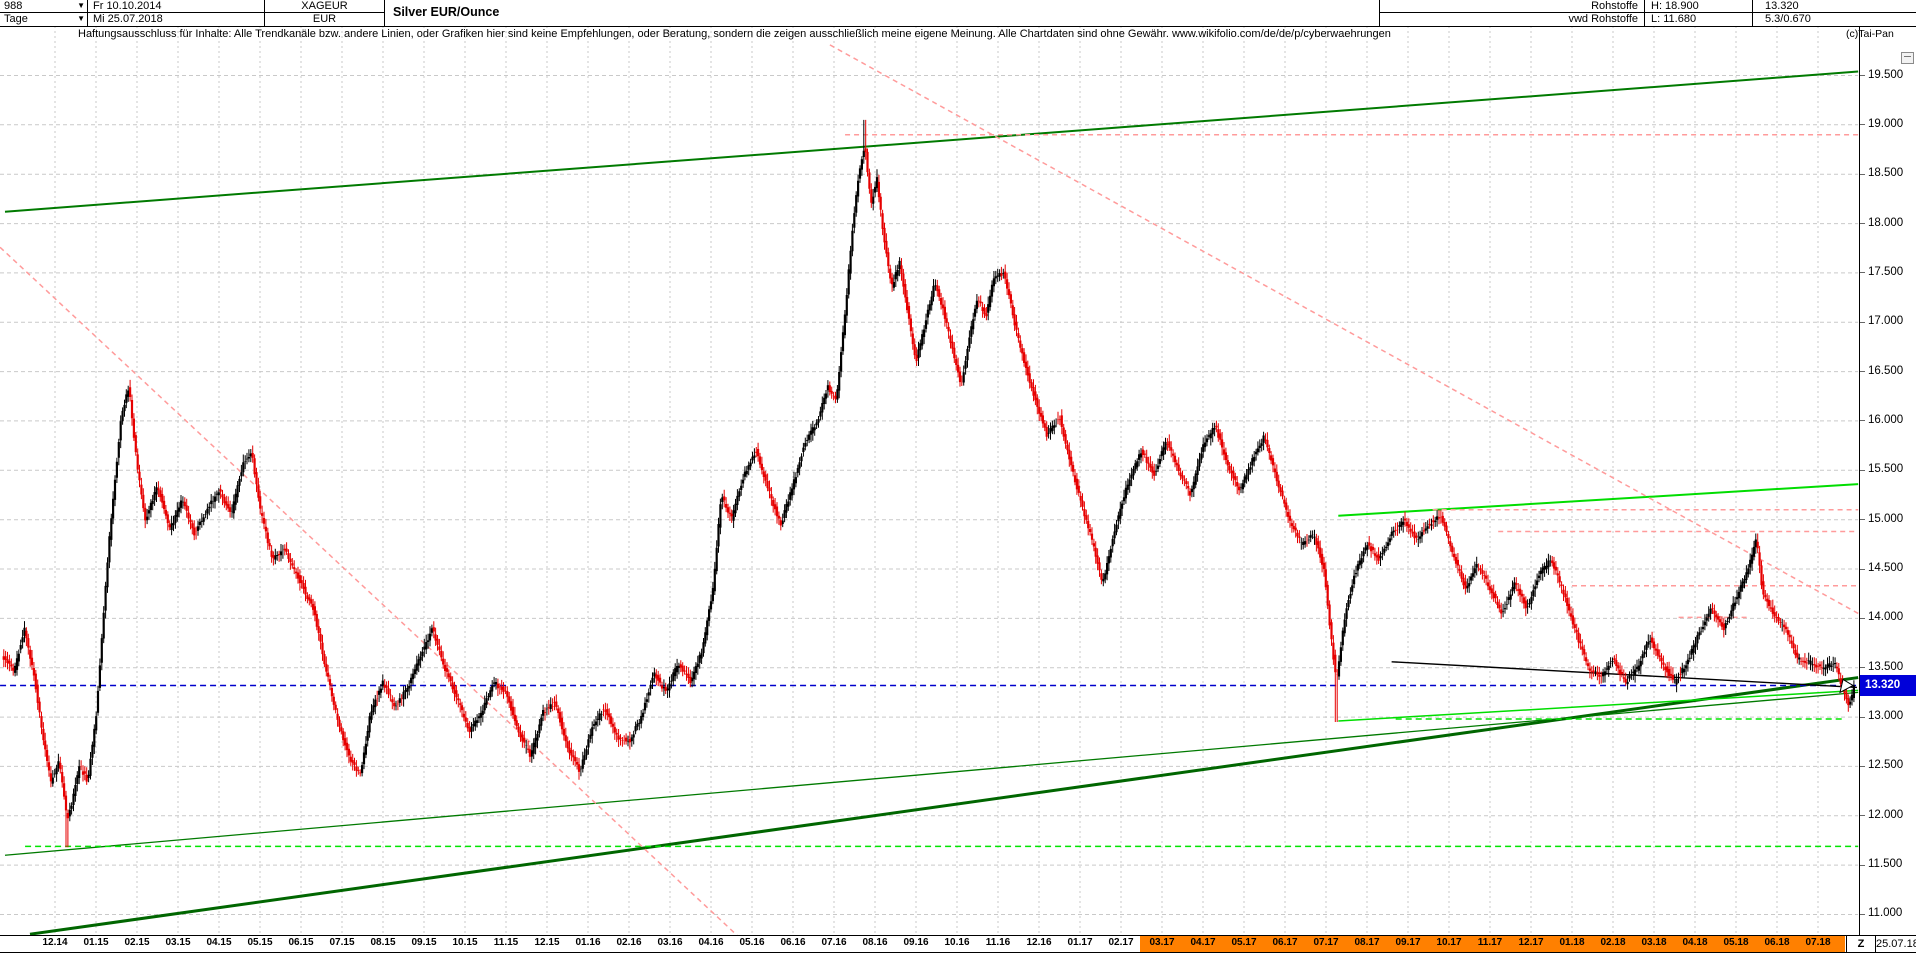  What do you see at coordinates (176, 19) in the screenshot?
I see `date-end: Mi 25.07.2018` at bounding box center [176, 19].